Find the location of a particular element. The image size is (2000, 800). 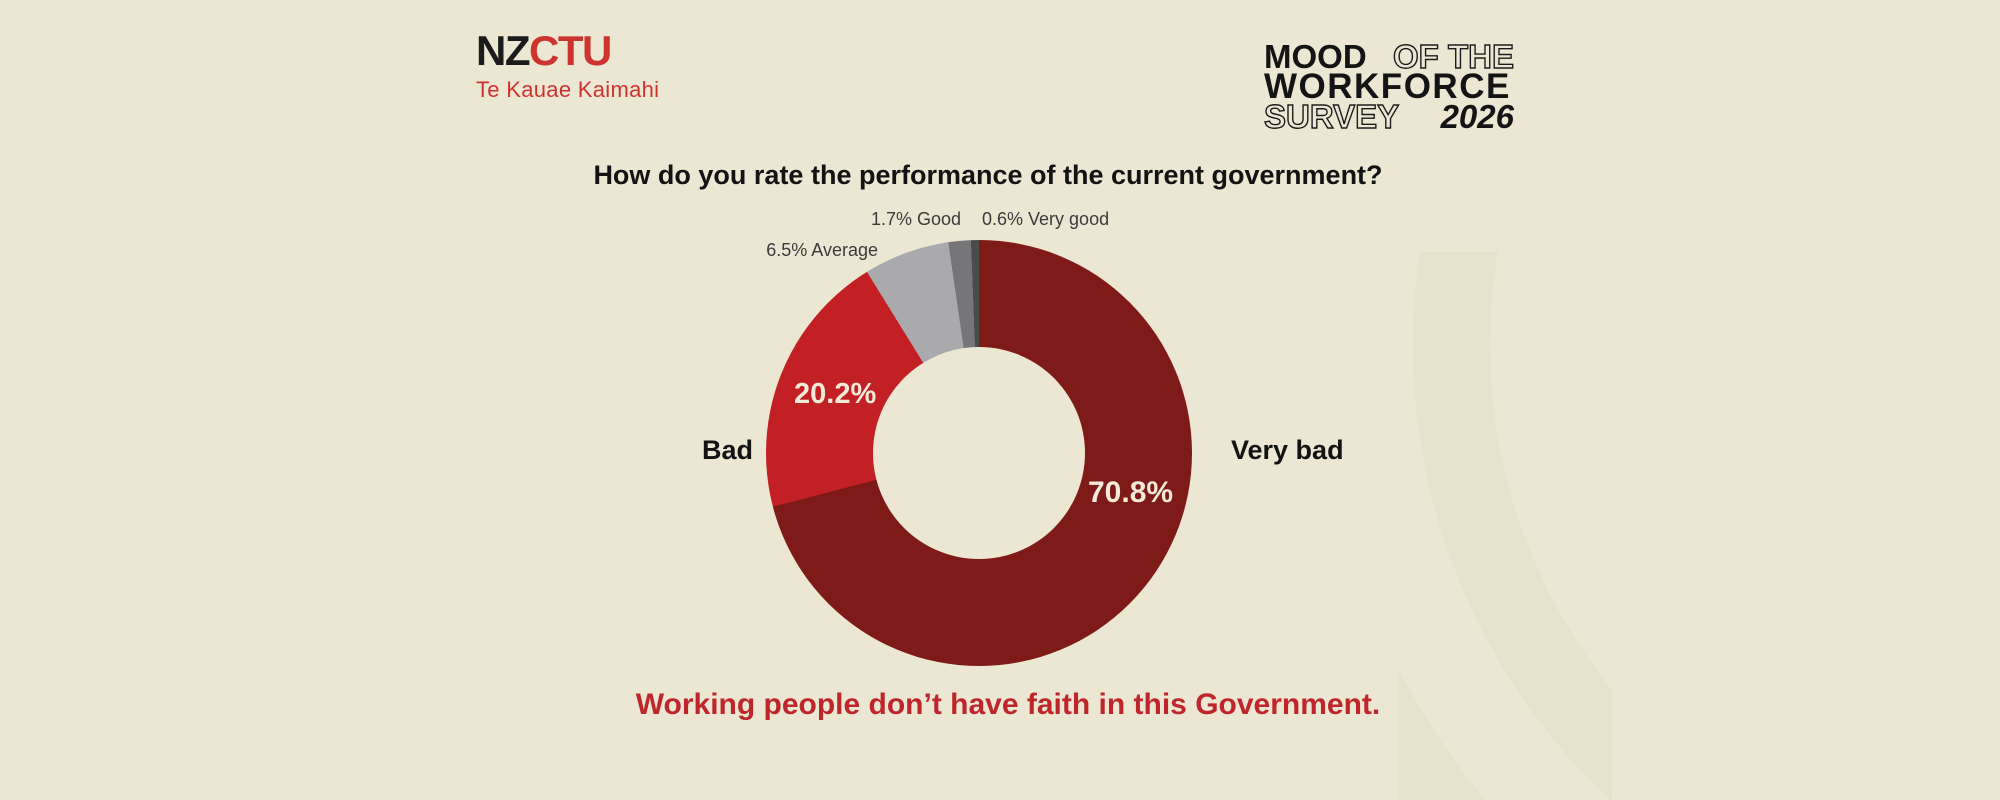

nzctu-logo-nz: NZ is located at coordinates (503, 50).